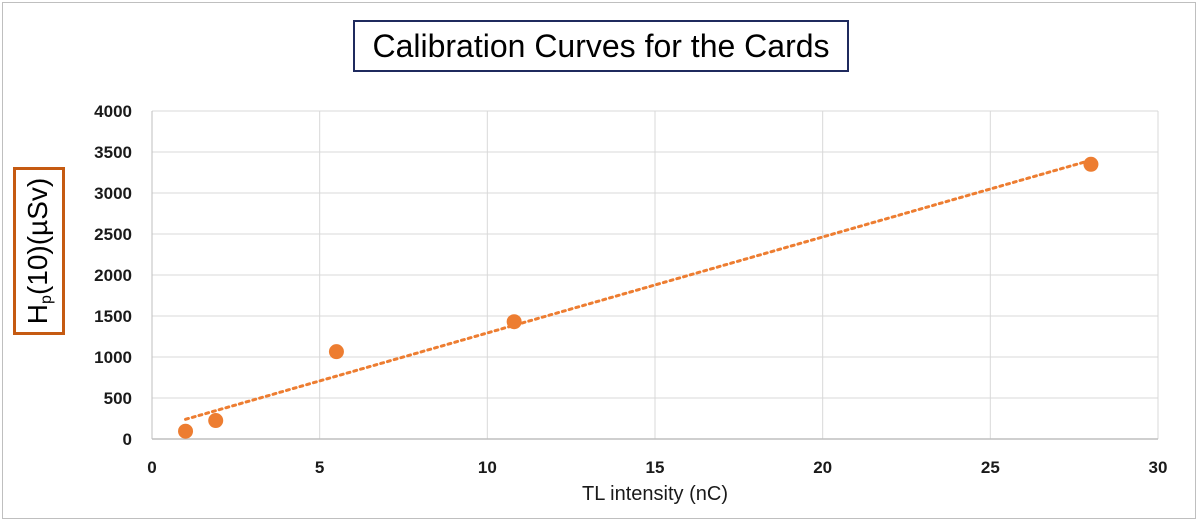  I want to click on y-tick-label: 3000, so click(113, 193).